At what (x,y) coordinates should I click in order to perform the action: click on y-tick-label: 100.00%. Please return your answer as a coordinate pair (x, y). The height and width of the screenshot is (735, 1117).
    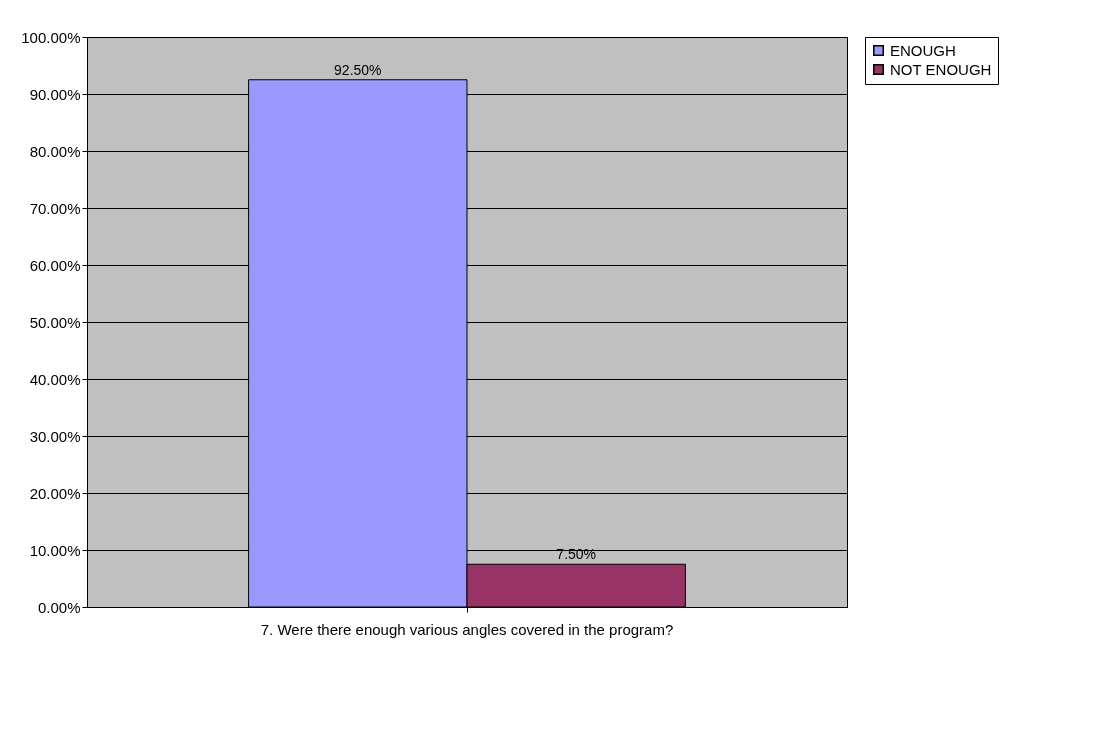
    Looking at the image, I should click on (51, 37).